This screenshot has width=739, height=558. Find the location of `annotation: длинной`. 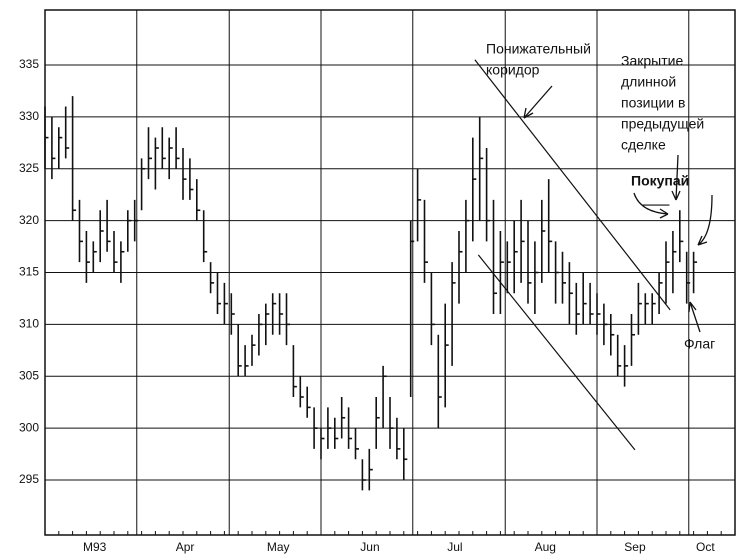

annotation: длинной is located at coordinates (648, 82).